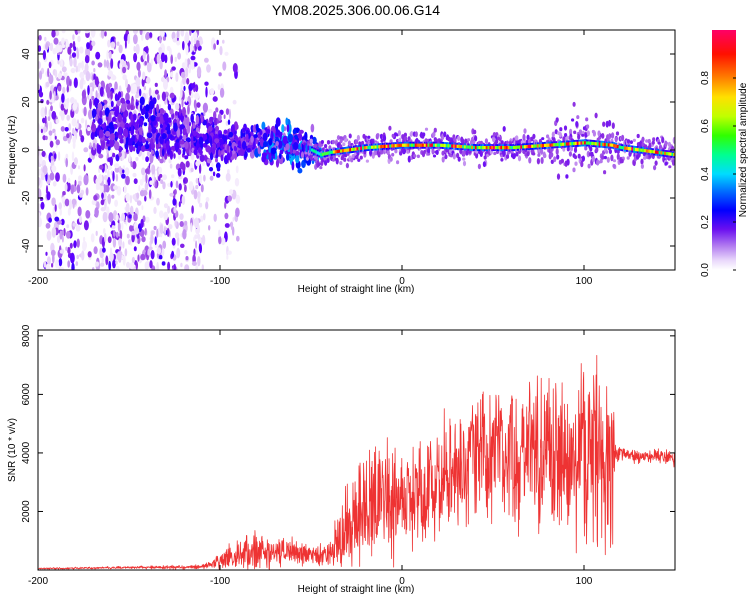  Describe the element at coordinates (718, 174) in the screenshot. I see `colorbar-ticks: 0.0 0.2 0.4 0.6 0.8` at that location.